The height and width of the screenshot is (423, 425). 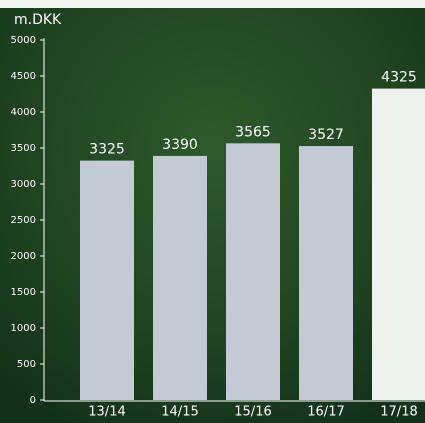 What do you see at coordinates (23, 256) in the screenshot?
I see `y-tick-label: 2000` at bounding box center [23, 256].